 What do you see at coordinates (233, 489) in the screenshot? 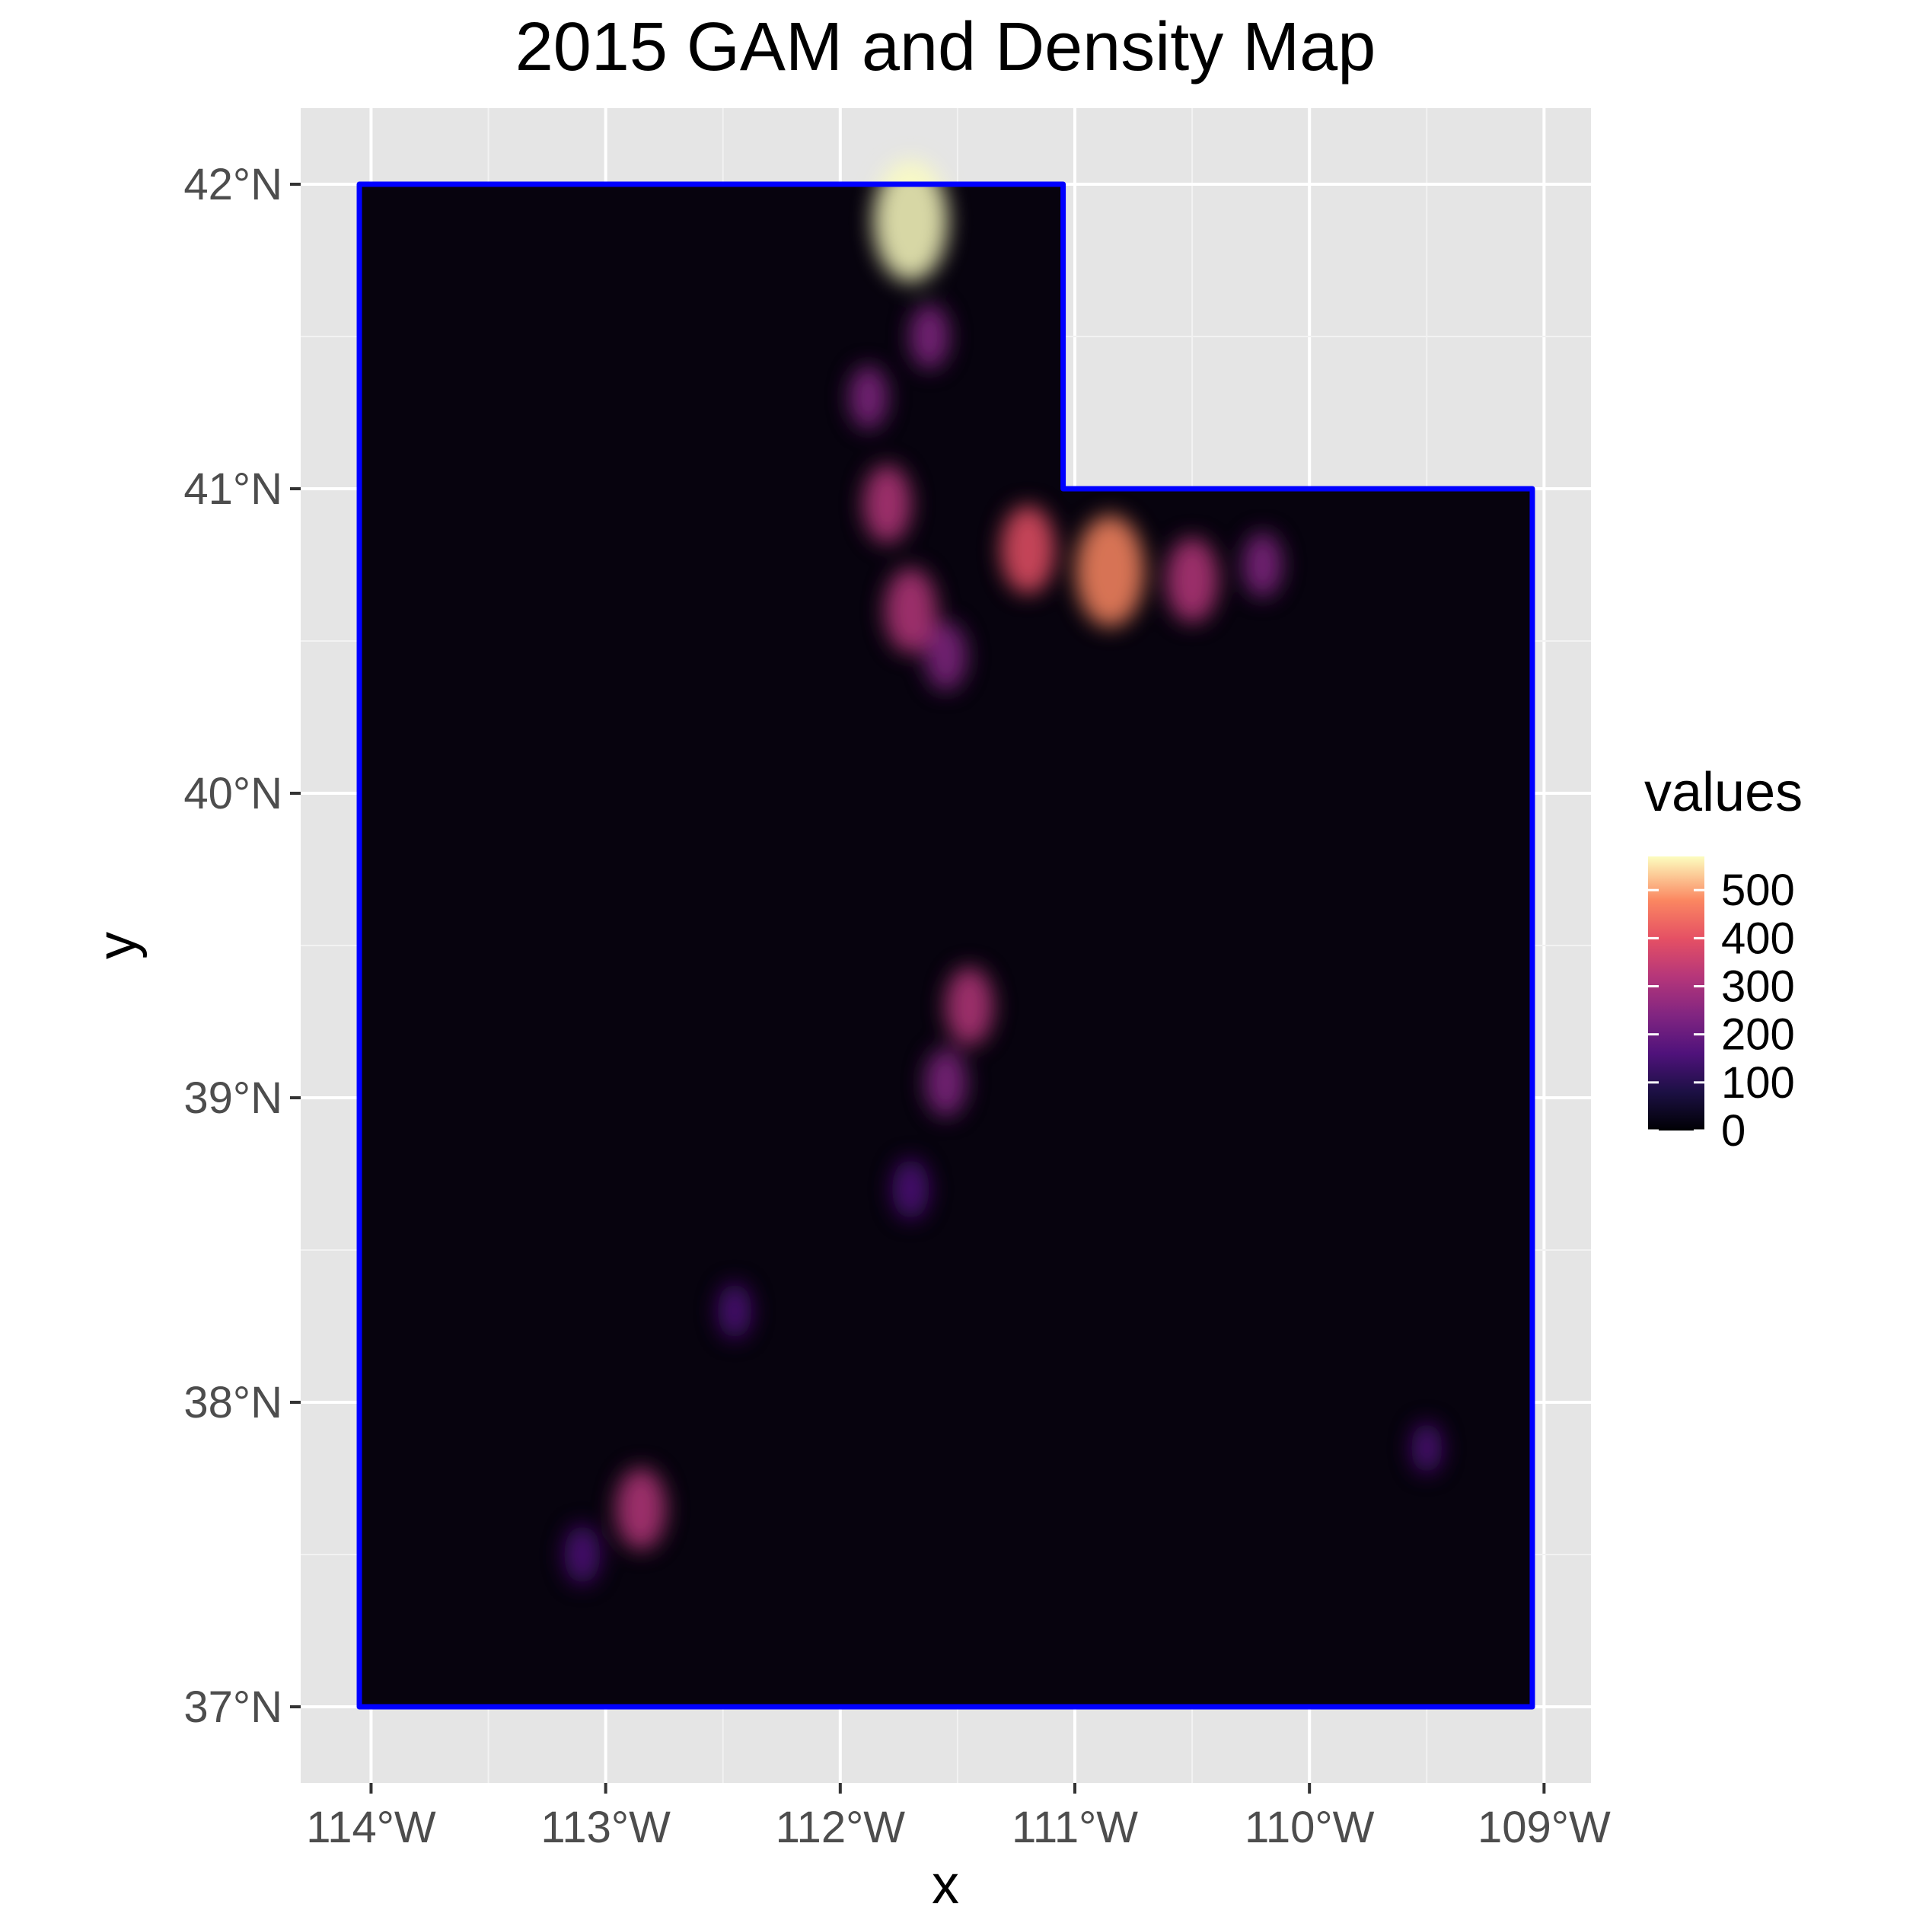
I see `y-tick-label: 41°N` at bounding box center [233, 489].